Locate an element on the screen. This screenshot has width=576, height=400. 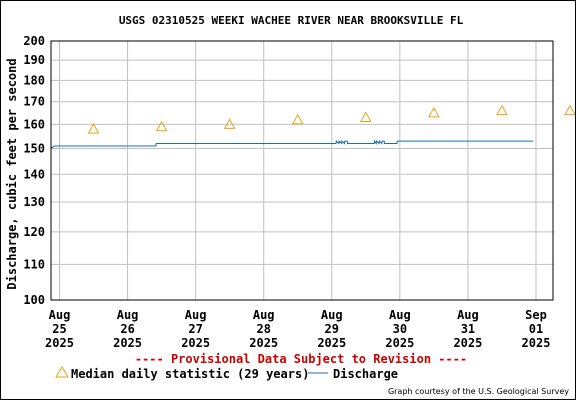
y-tick-label: 180 is located at coordinates (34, 80).